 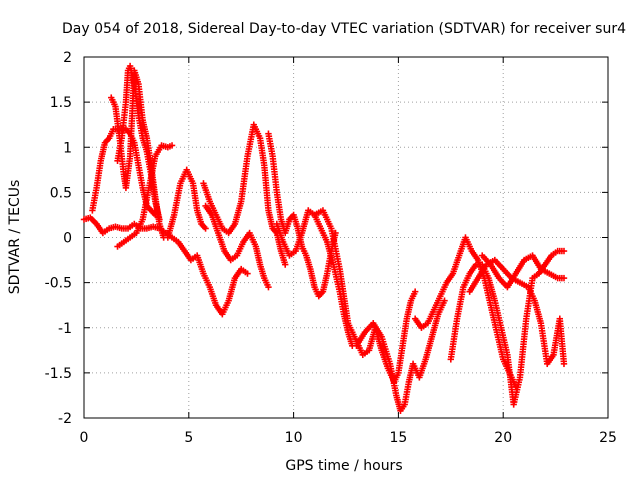 I want to click on x-tick-label: 15, so click(x=398, y=438).